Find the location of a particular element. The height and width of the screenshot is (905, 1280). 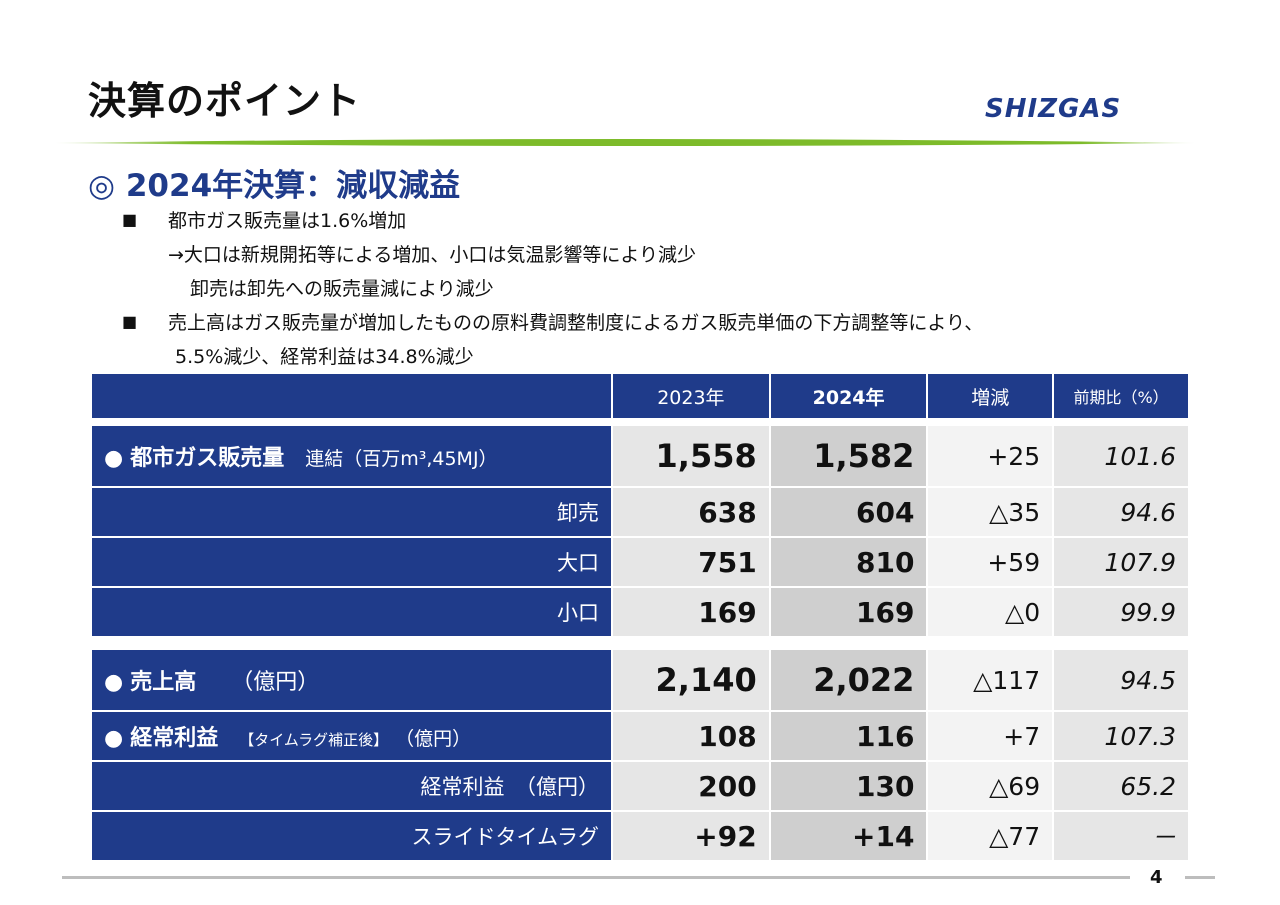

table-row: ● 売上高 （億円） 2,140 2,022 △117 94.5 is located at coordinates (640, 680).